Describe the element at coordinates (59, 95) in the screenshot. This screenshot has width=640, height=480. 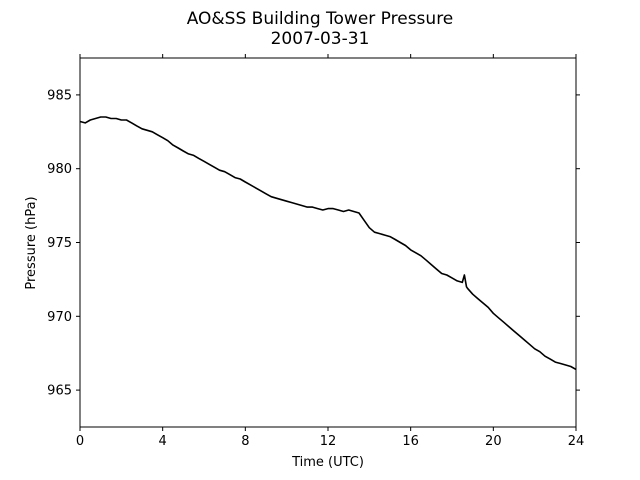
I see `y-tick-label: 985` at that location.